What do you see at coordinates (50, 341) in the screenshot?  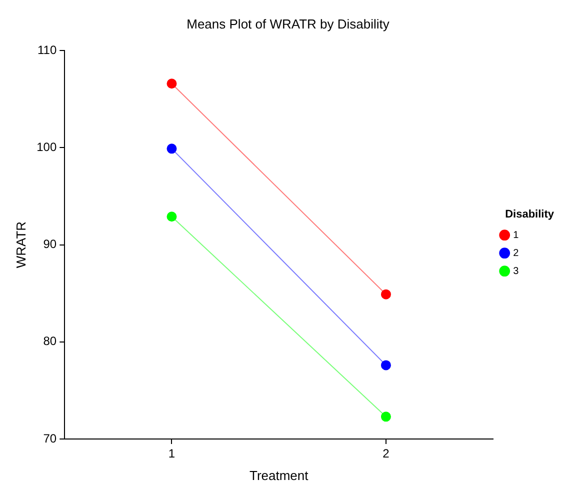 I see `y-tick-label: 80` at bounding box center [50, 341].